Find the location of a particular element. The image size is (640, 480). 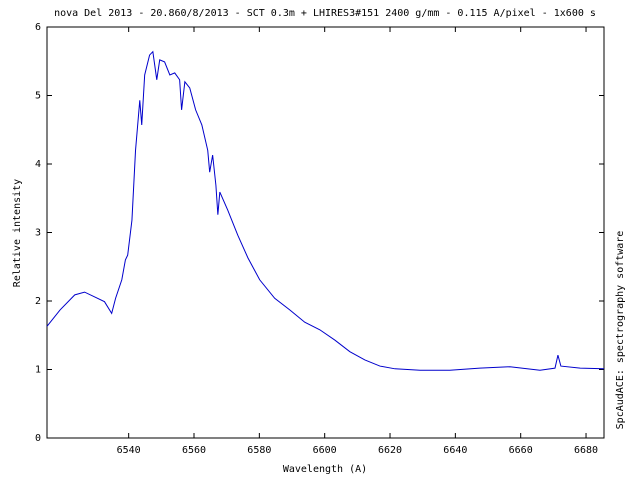

software-annotation: SpcAudACE: spectrography software is located at coordinates (620, 330).